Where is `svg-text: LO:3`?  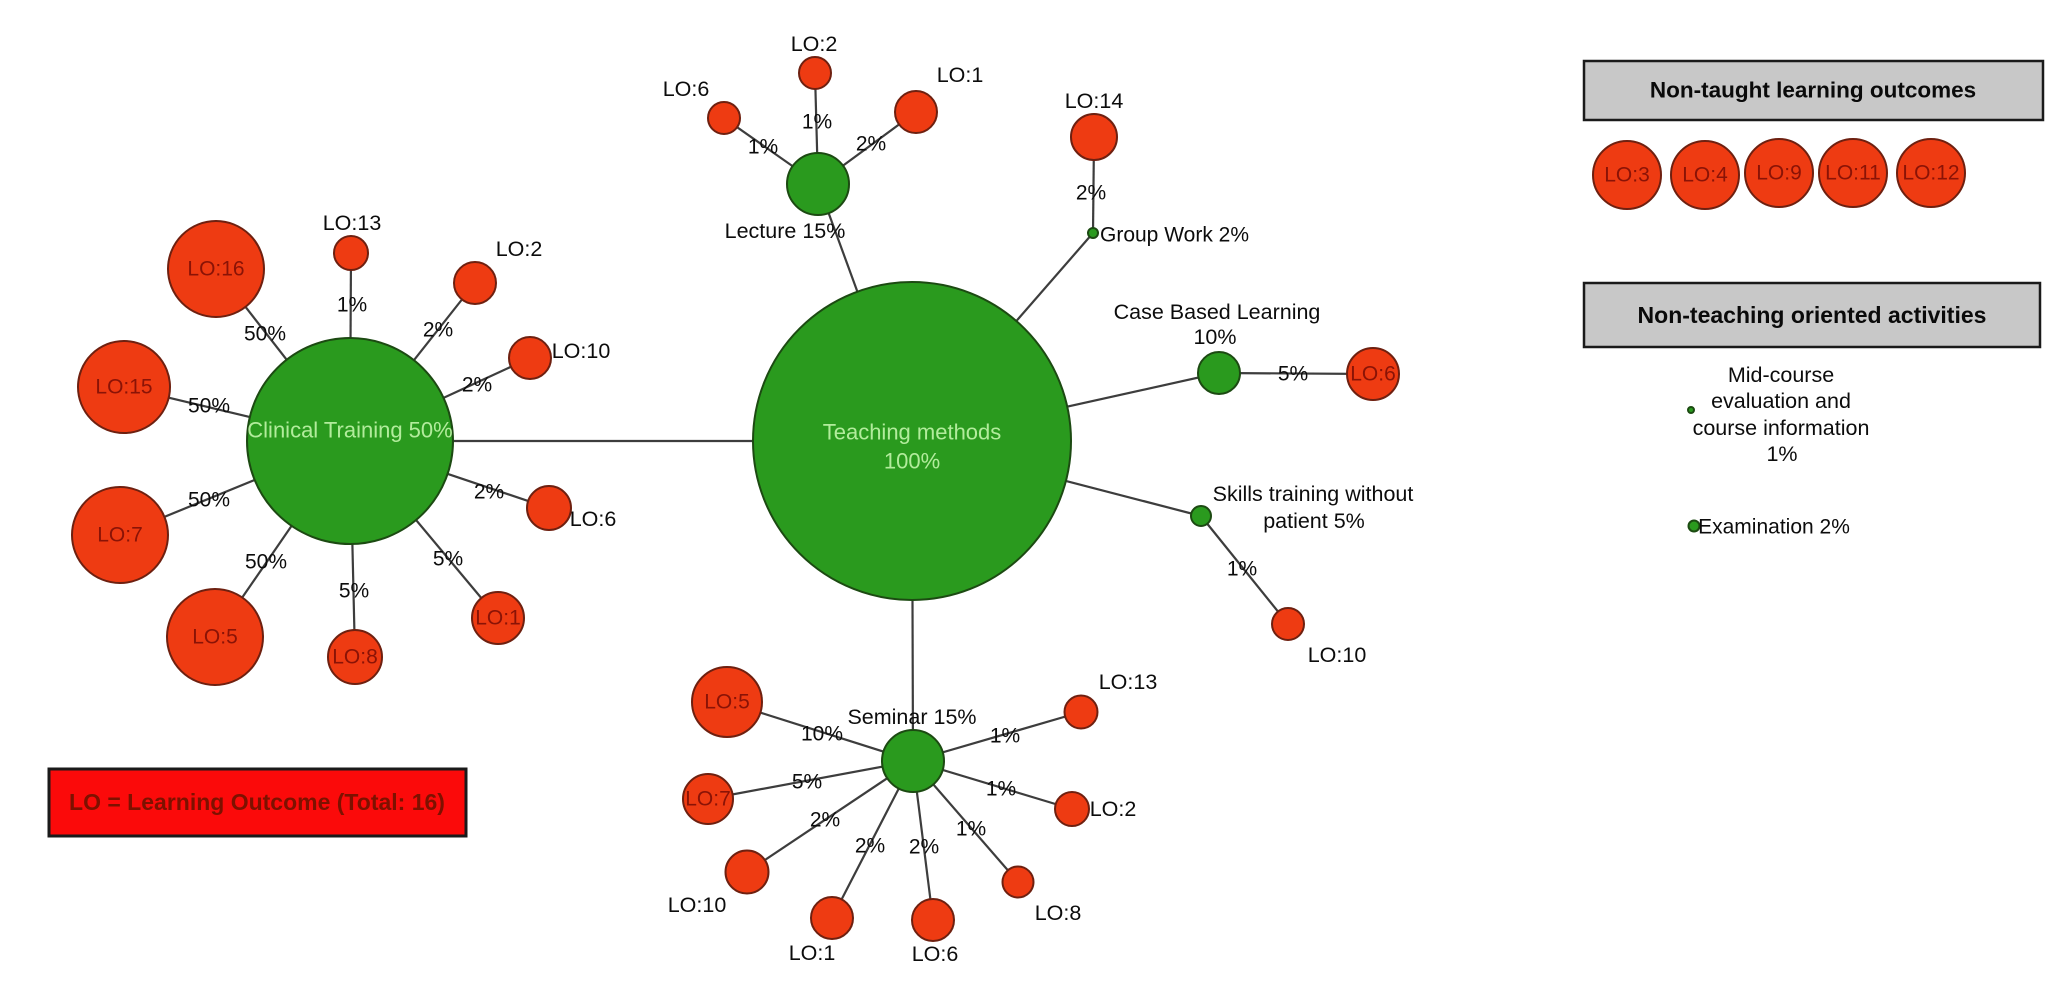 svg-text: LO:3 is located at coordinates (1627, 175).